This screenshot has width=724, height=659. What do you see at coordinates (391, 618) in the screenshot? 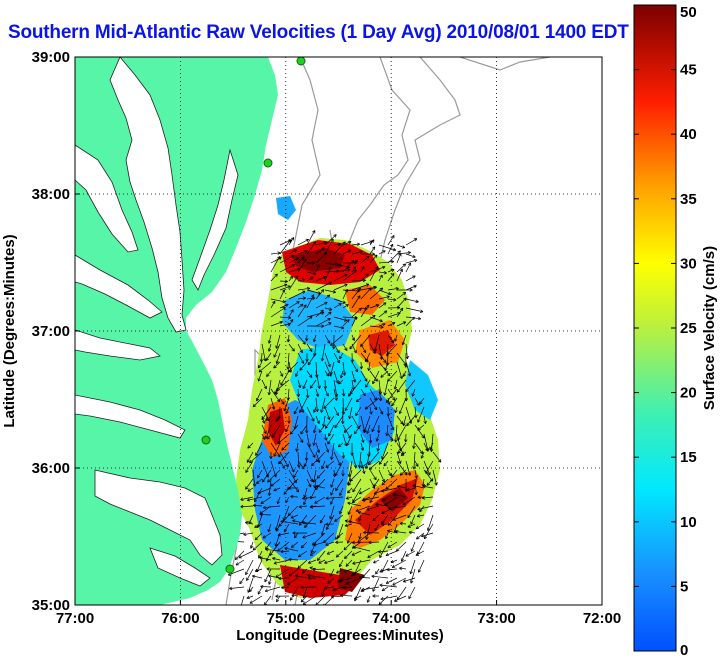
I see `x-tick-label: 74:00` at bounding box center [391, 618].